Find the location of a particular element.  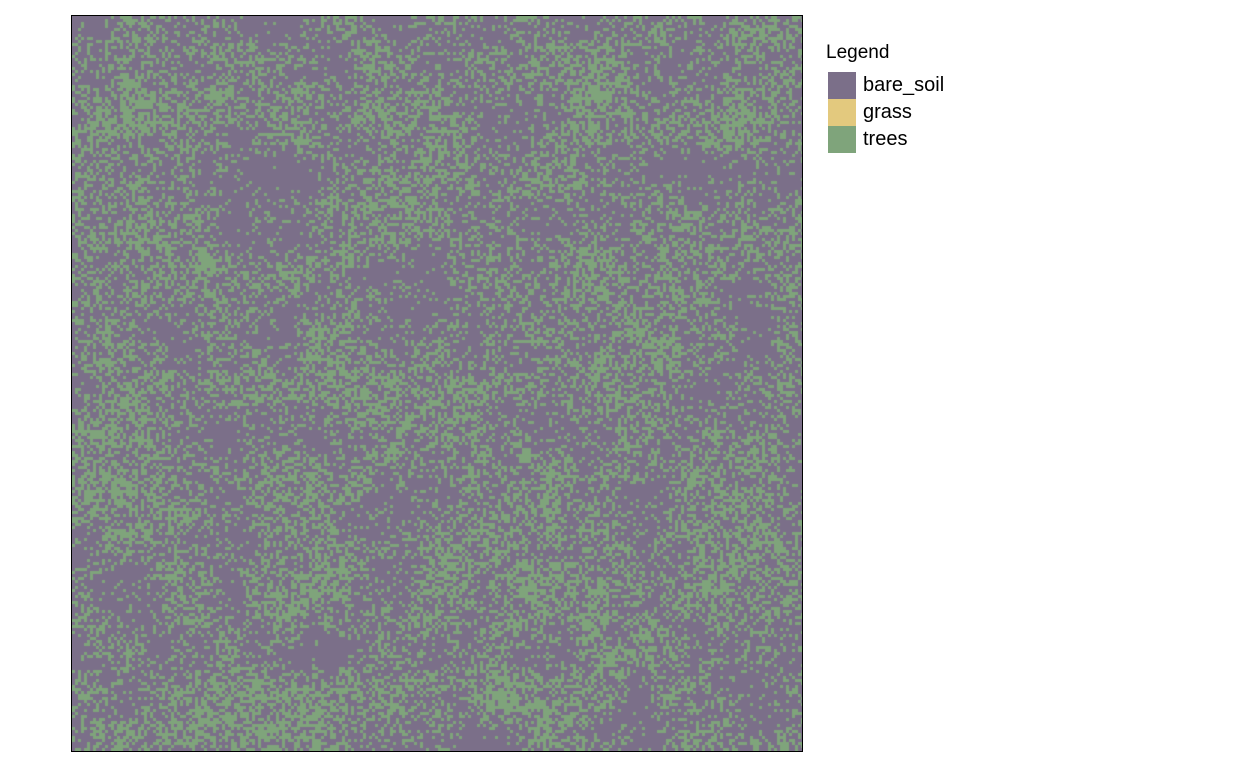

legend-label-trees: trees is located at coordinates (885, 139).